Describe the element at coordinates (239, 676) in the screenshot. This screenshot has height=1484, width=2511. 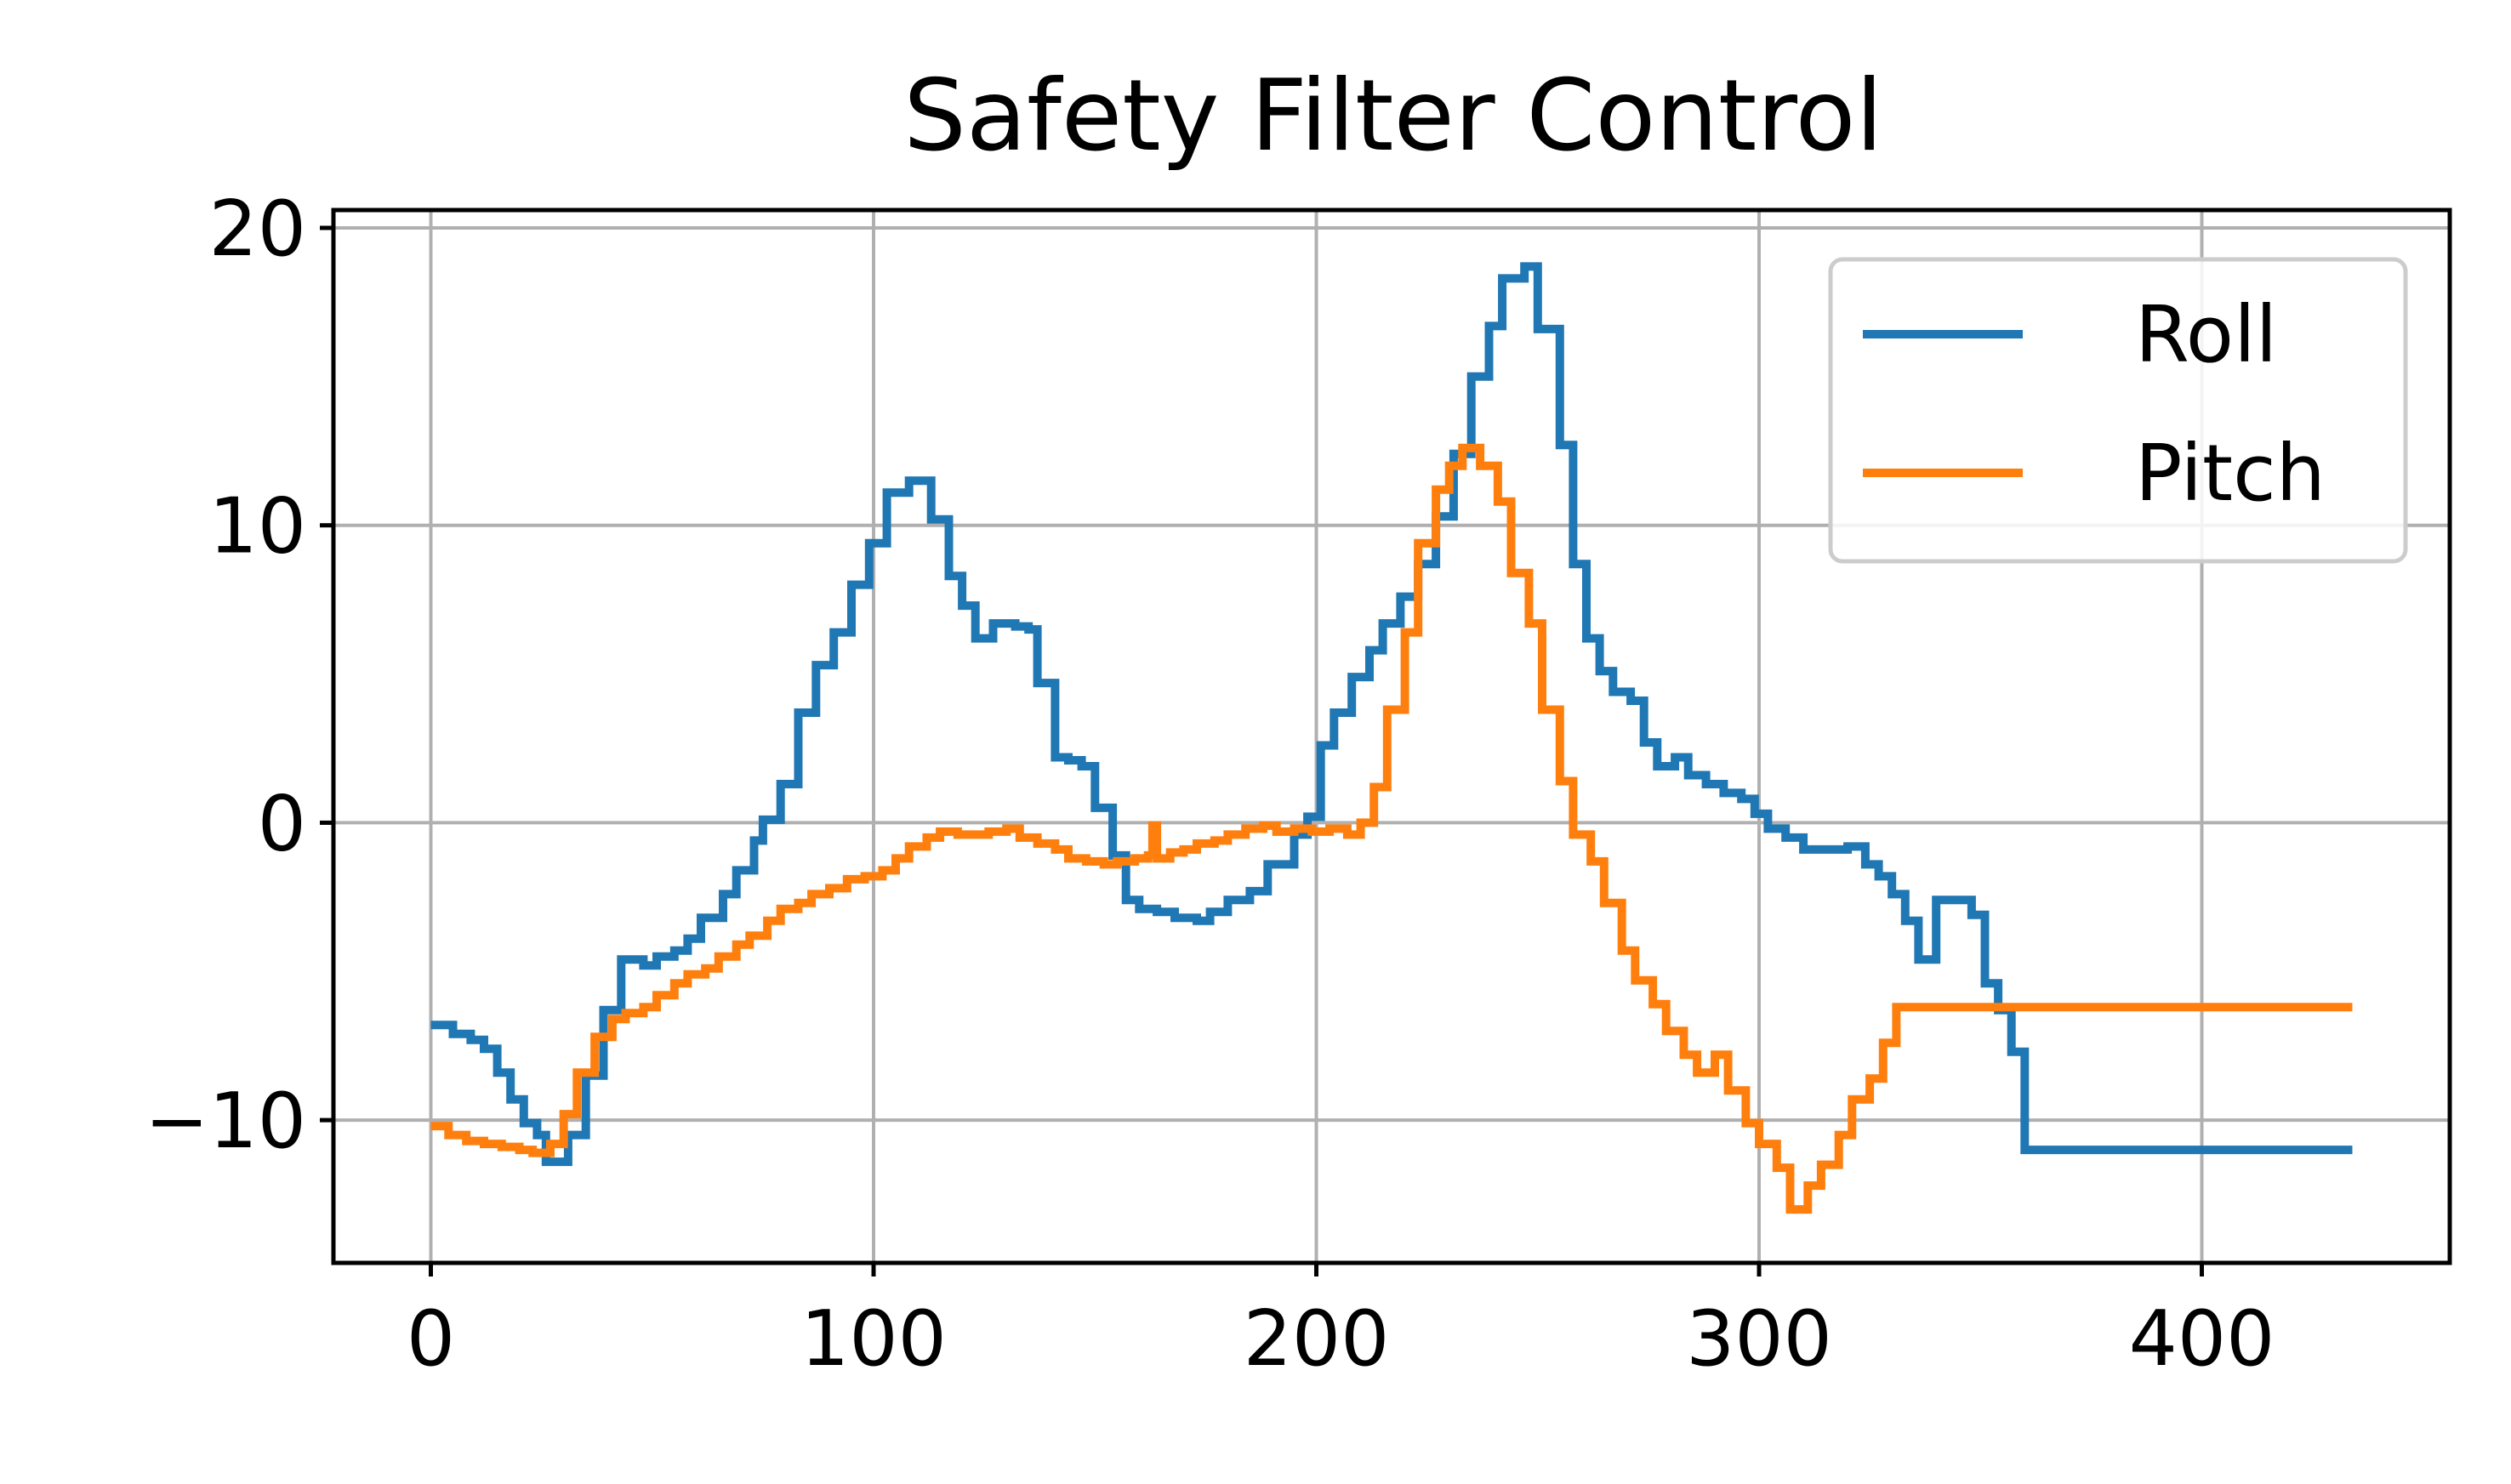
I see `y-axis: −10 0 10 20` at that location.